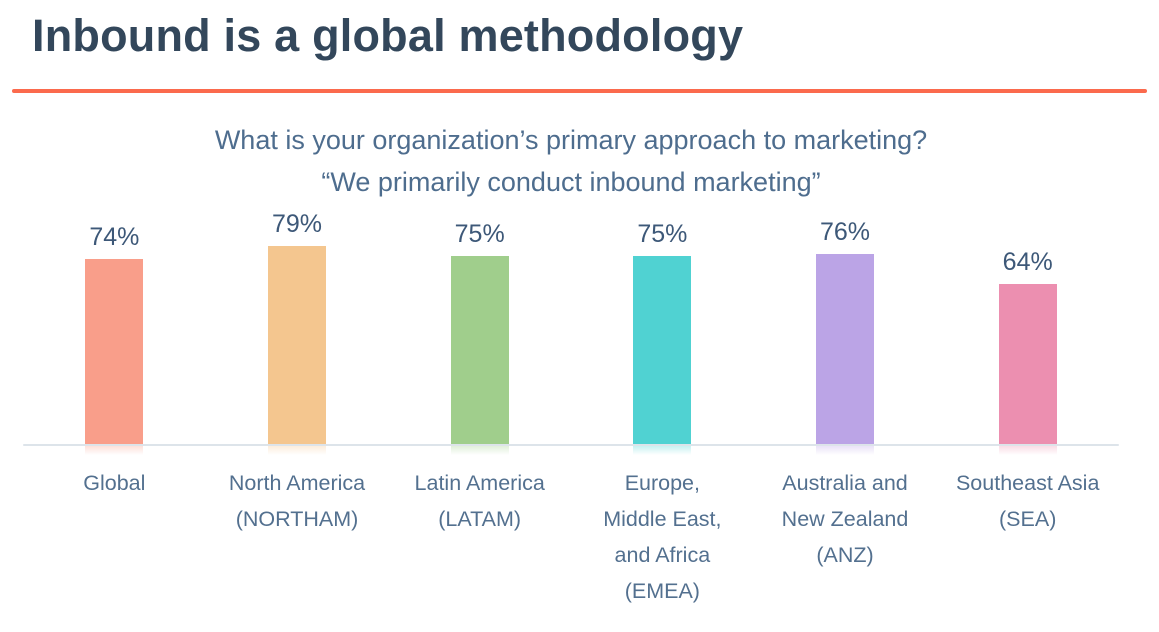 This screenshot has height=632, width=1159. What do you see at coordinates (297, 518) in the screenshot?
I see `category-label-line: (NORTHAM)` at bounding box center [297, 518].